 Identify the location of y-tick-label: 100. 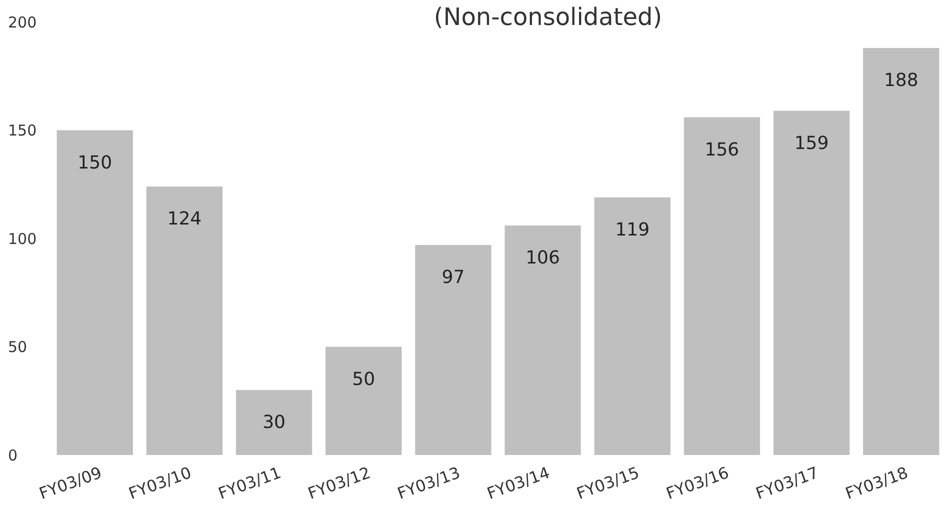
(22, 239).